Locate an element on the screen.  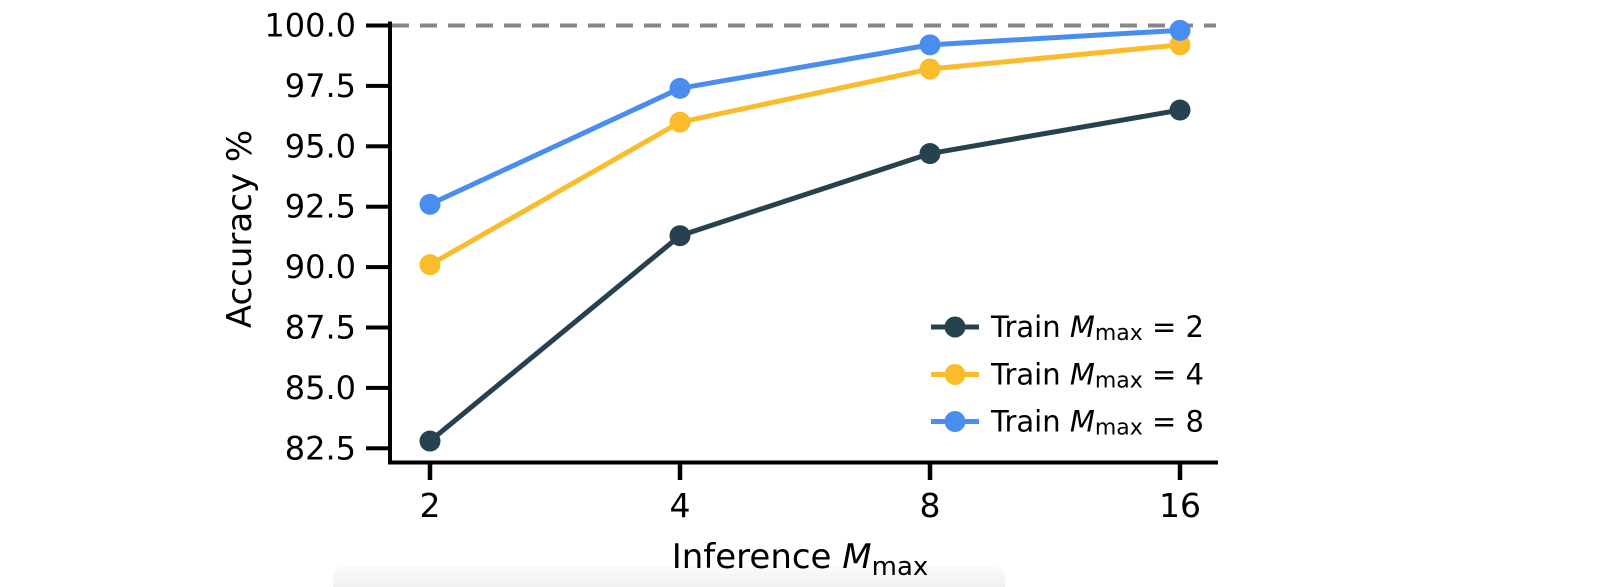
left-spine is located at coordinates (390, 243).